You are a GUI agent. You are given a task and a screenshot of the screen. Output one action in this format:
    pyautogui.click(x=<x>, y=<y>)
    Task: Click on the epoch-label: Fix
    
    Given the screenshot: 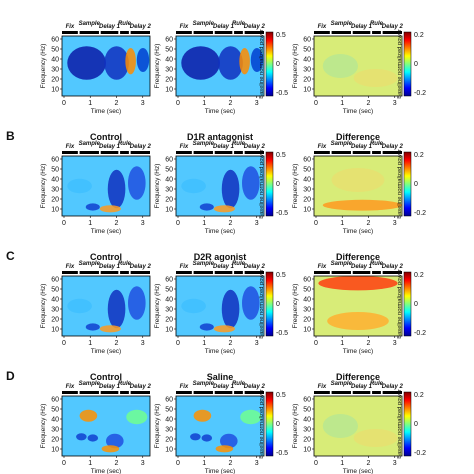 What is the action you would take?
    pyautogui.click(x=184, y=27)
    